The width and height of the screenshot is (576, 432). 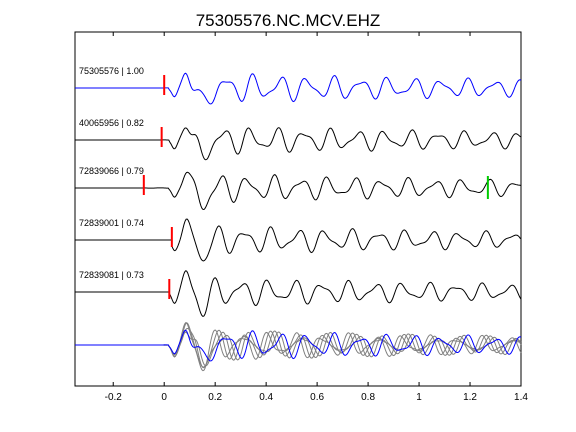 I want to click on x-tick-label: 0.6, so click(x=317, y=397).